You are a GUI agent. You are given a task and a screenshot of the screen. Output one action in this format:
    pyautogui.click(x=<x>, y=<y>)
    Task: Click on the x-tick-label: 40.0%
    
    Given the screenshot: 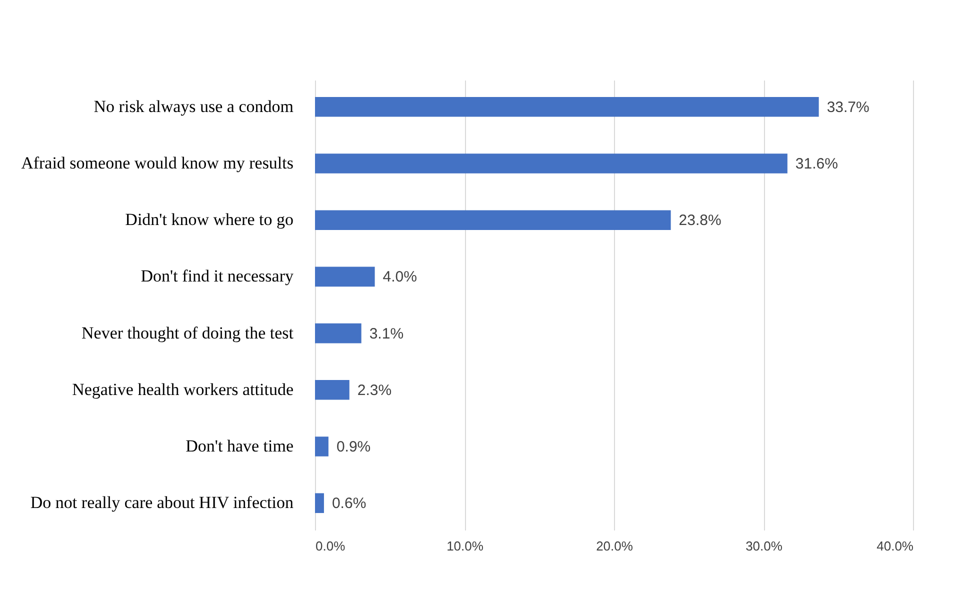 What is the action you would take?
    pyautogui.click(x=895, y=546)
    